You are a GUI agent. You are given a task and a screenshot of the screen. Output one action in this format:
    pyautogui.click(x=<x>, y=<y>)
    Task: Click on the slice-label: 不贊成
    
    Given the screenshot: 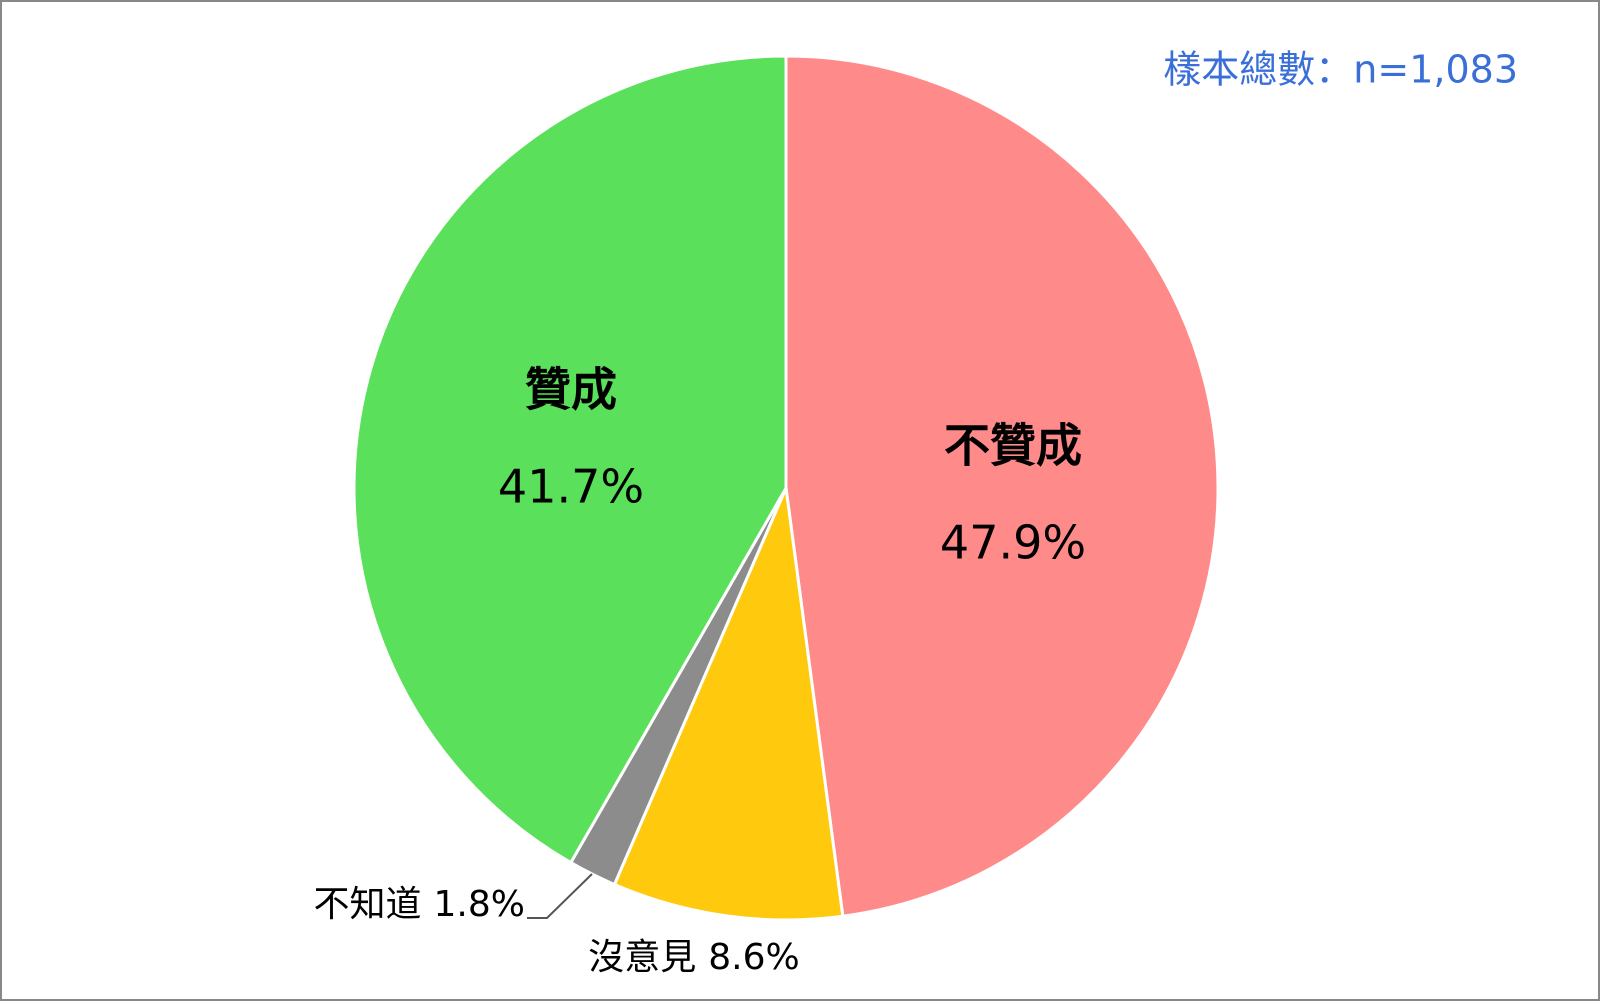 What is the action you would take?
    pyautogui.click(x=1013, y=446)
    